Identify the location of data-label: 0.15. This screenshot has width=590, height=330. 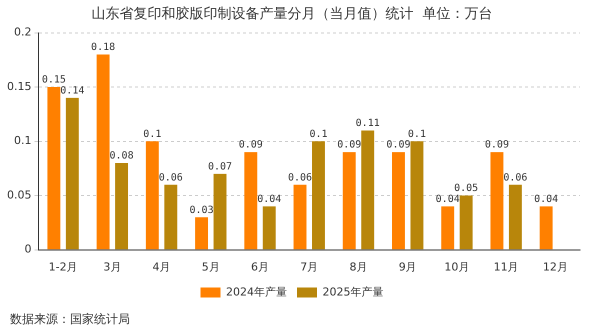
(54, 80).